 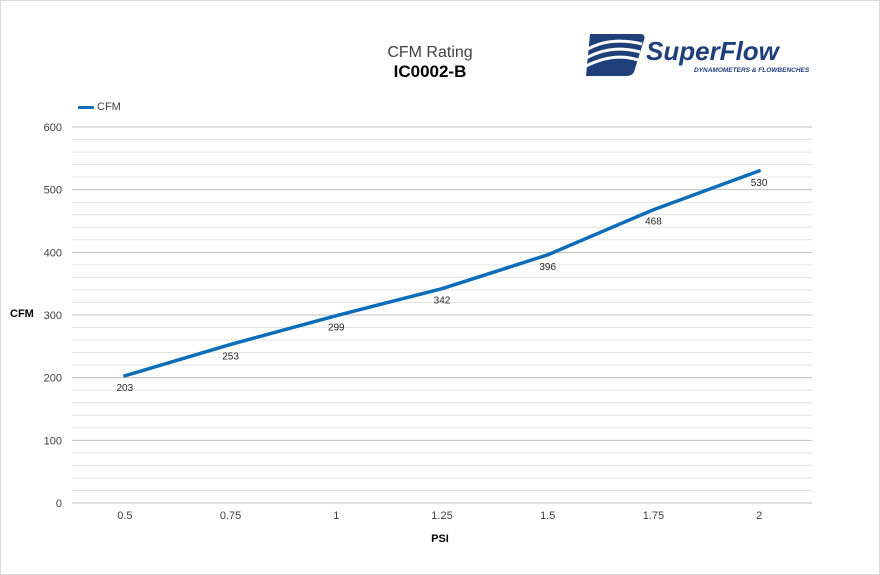 What do you see at coordinates (22, 314) in the screenshot?
I see `y-axis-label: CFM` at bounding box center [22, 314].